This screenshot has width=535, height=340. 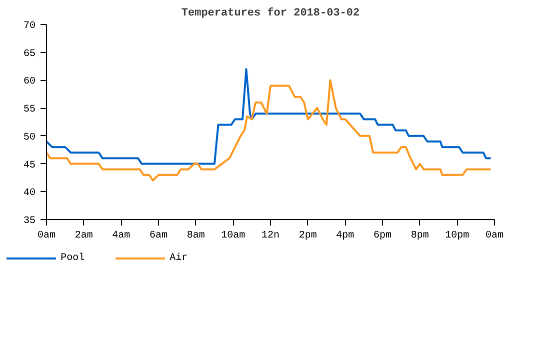 I want to click on x-tick-label: 2pm, so click(x=307, y=236).